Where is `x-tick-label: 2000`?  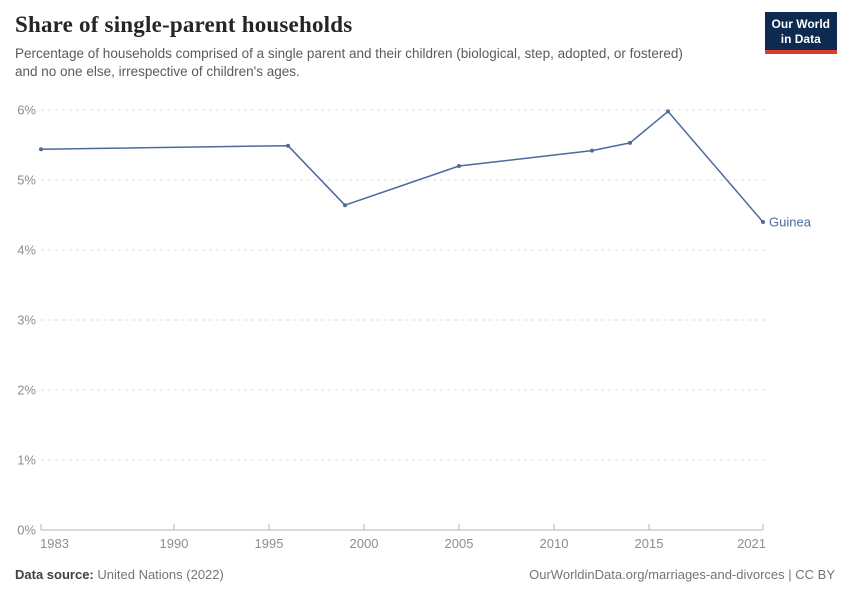
x-tick-label: 2000 is located at coordinates (364, 543).